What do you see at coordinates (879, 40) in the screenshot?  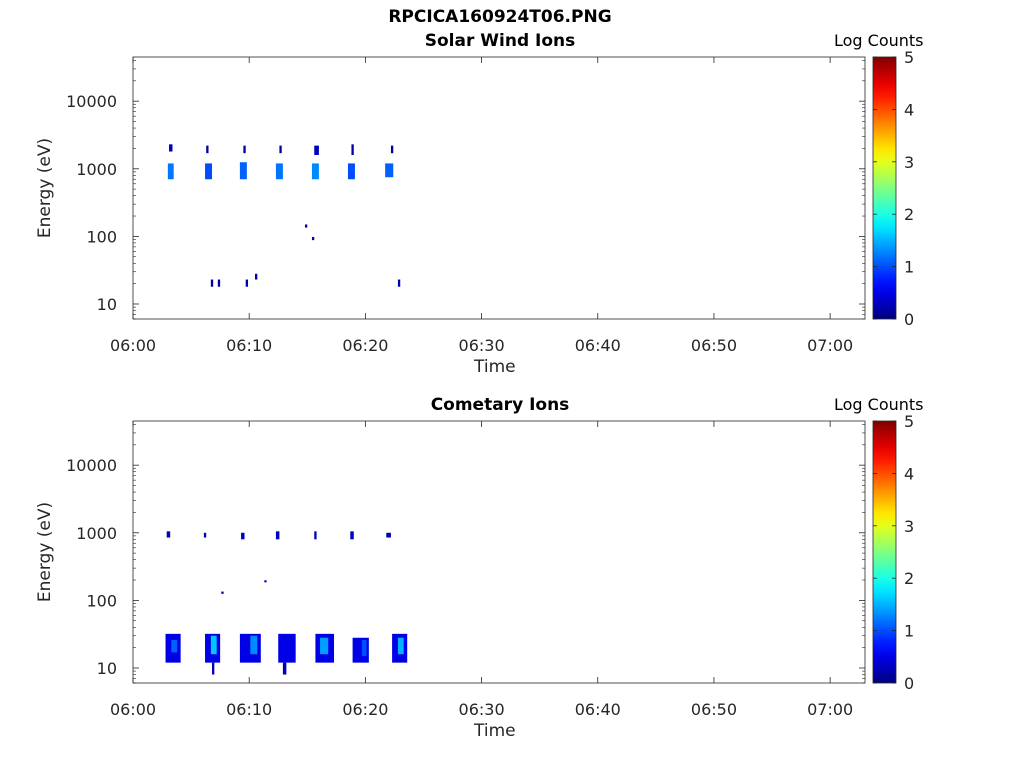 I see `panel1-colorbar-label: Log Counts` at bounding box center [879, 40].